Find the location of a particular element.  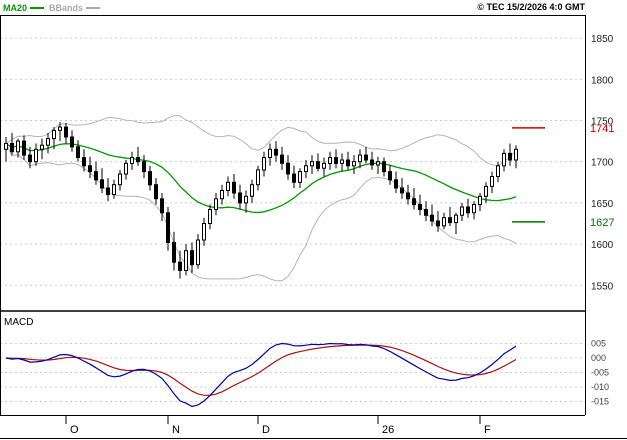

price-axis-label: 1650 is located at coordinates (602, 204).